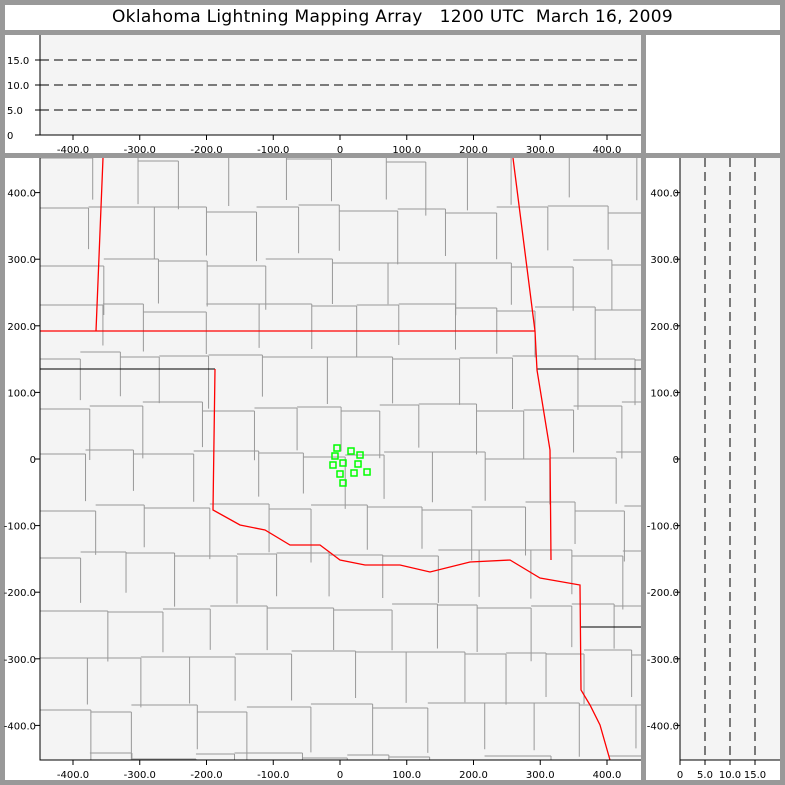 The image size is (785, 785). Describe the element at coordinates (15, 111) in the screenshot. I see `y-tick-label: 5.0` at that location.